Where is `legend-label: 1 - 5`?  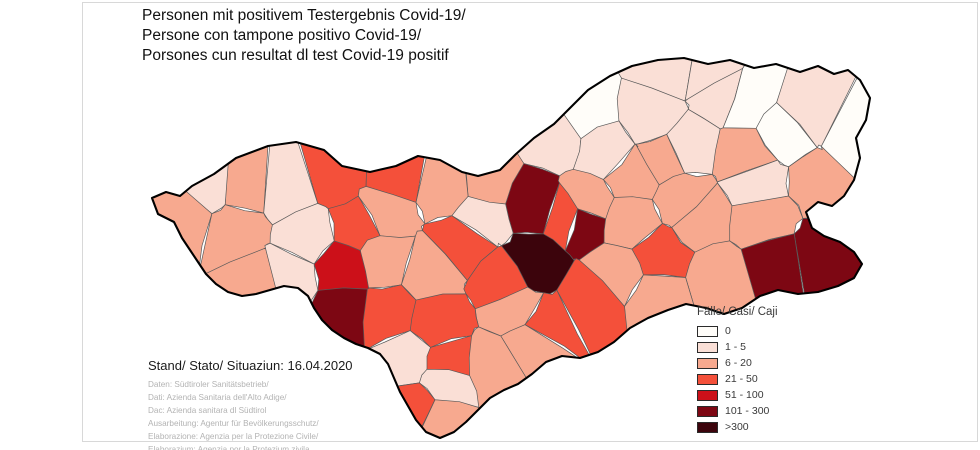 legend-label: 1 - 5 is located at coordinates (736, 347).